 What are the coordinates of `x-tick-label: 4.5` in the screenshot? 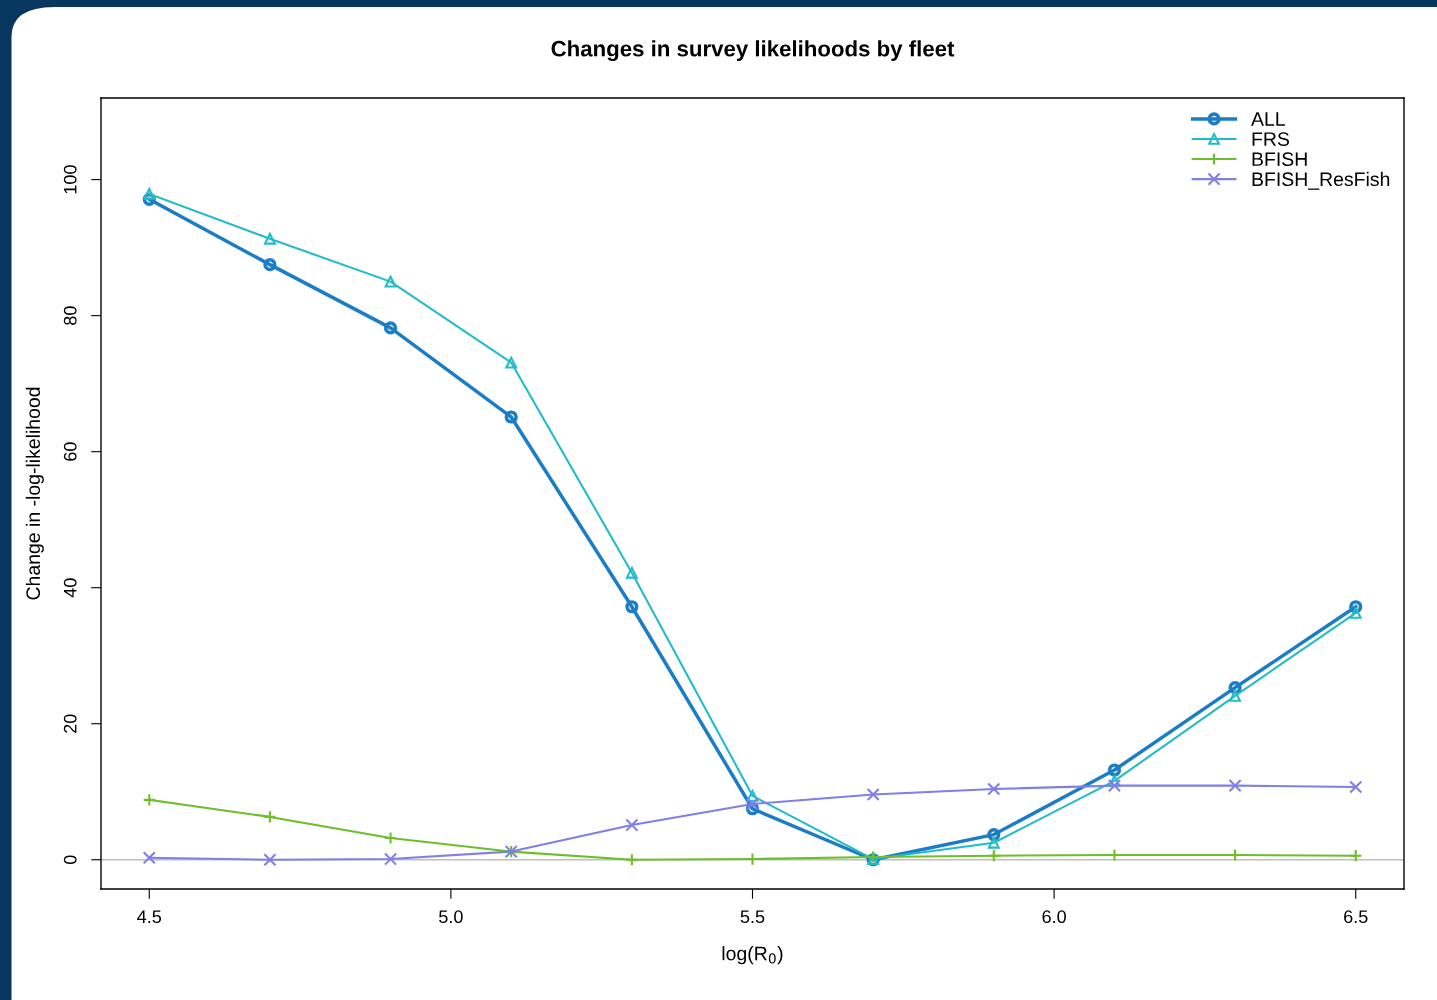 It's located at (149, 917).